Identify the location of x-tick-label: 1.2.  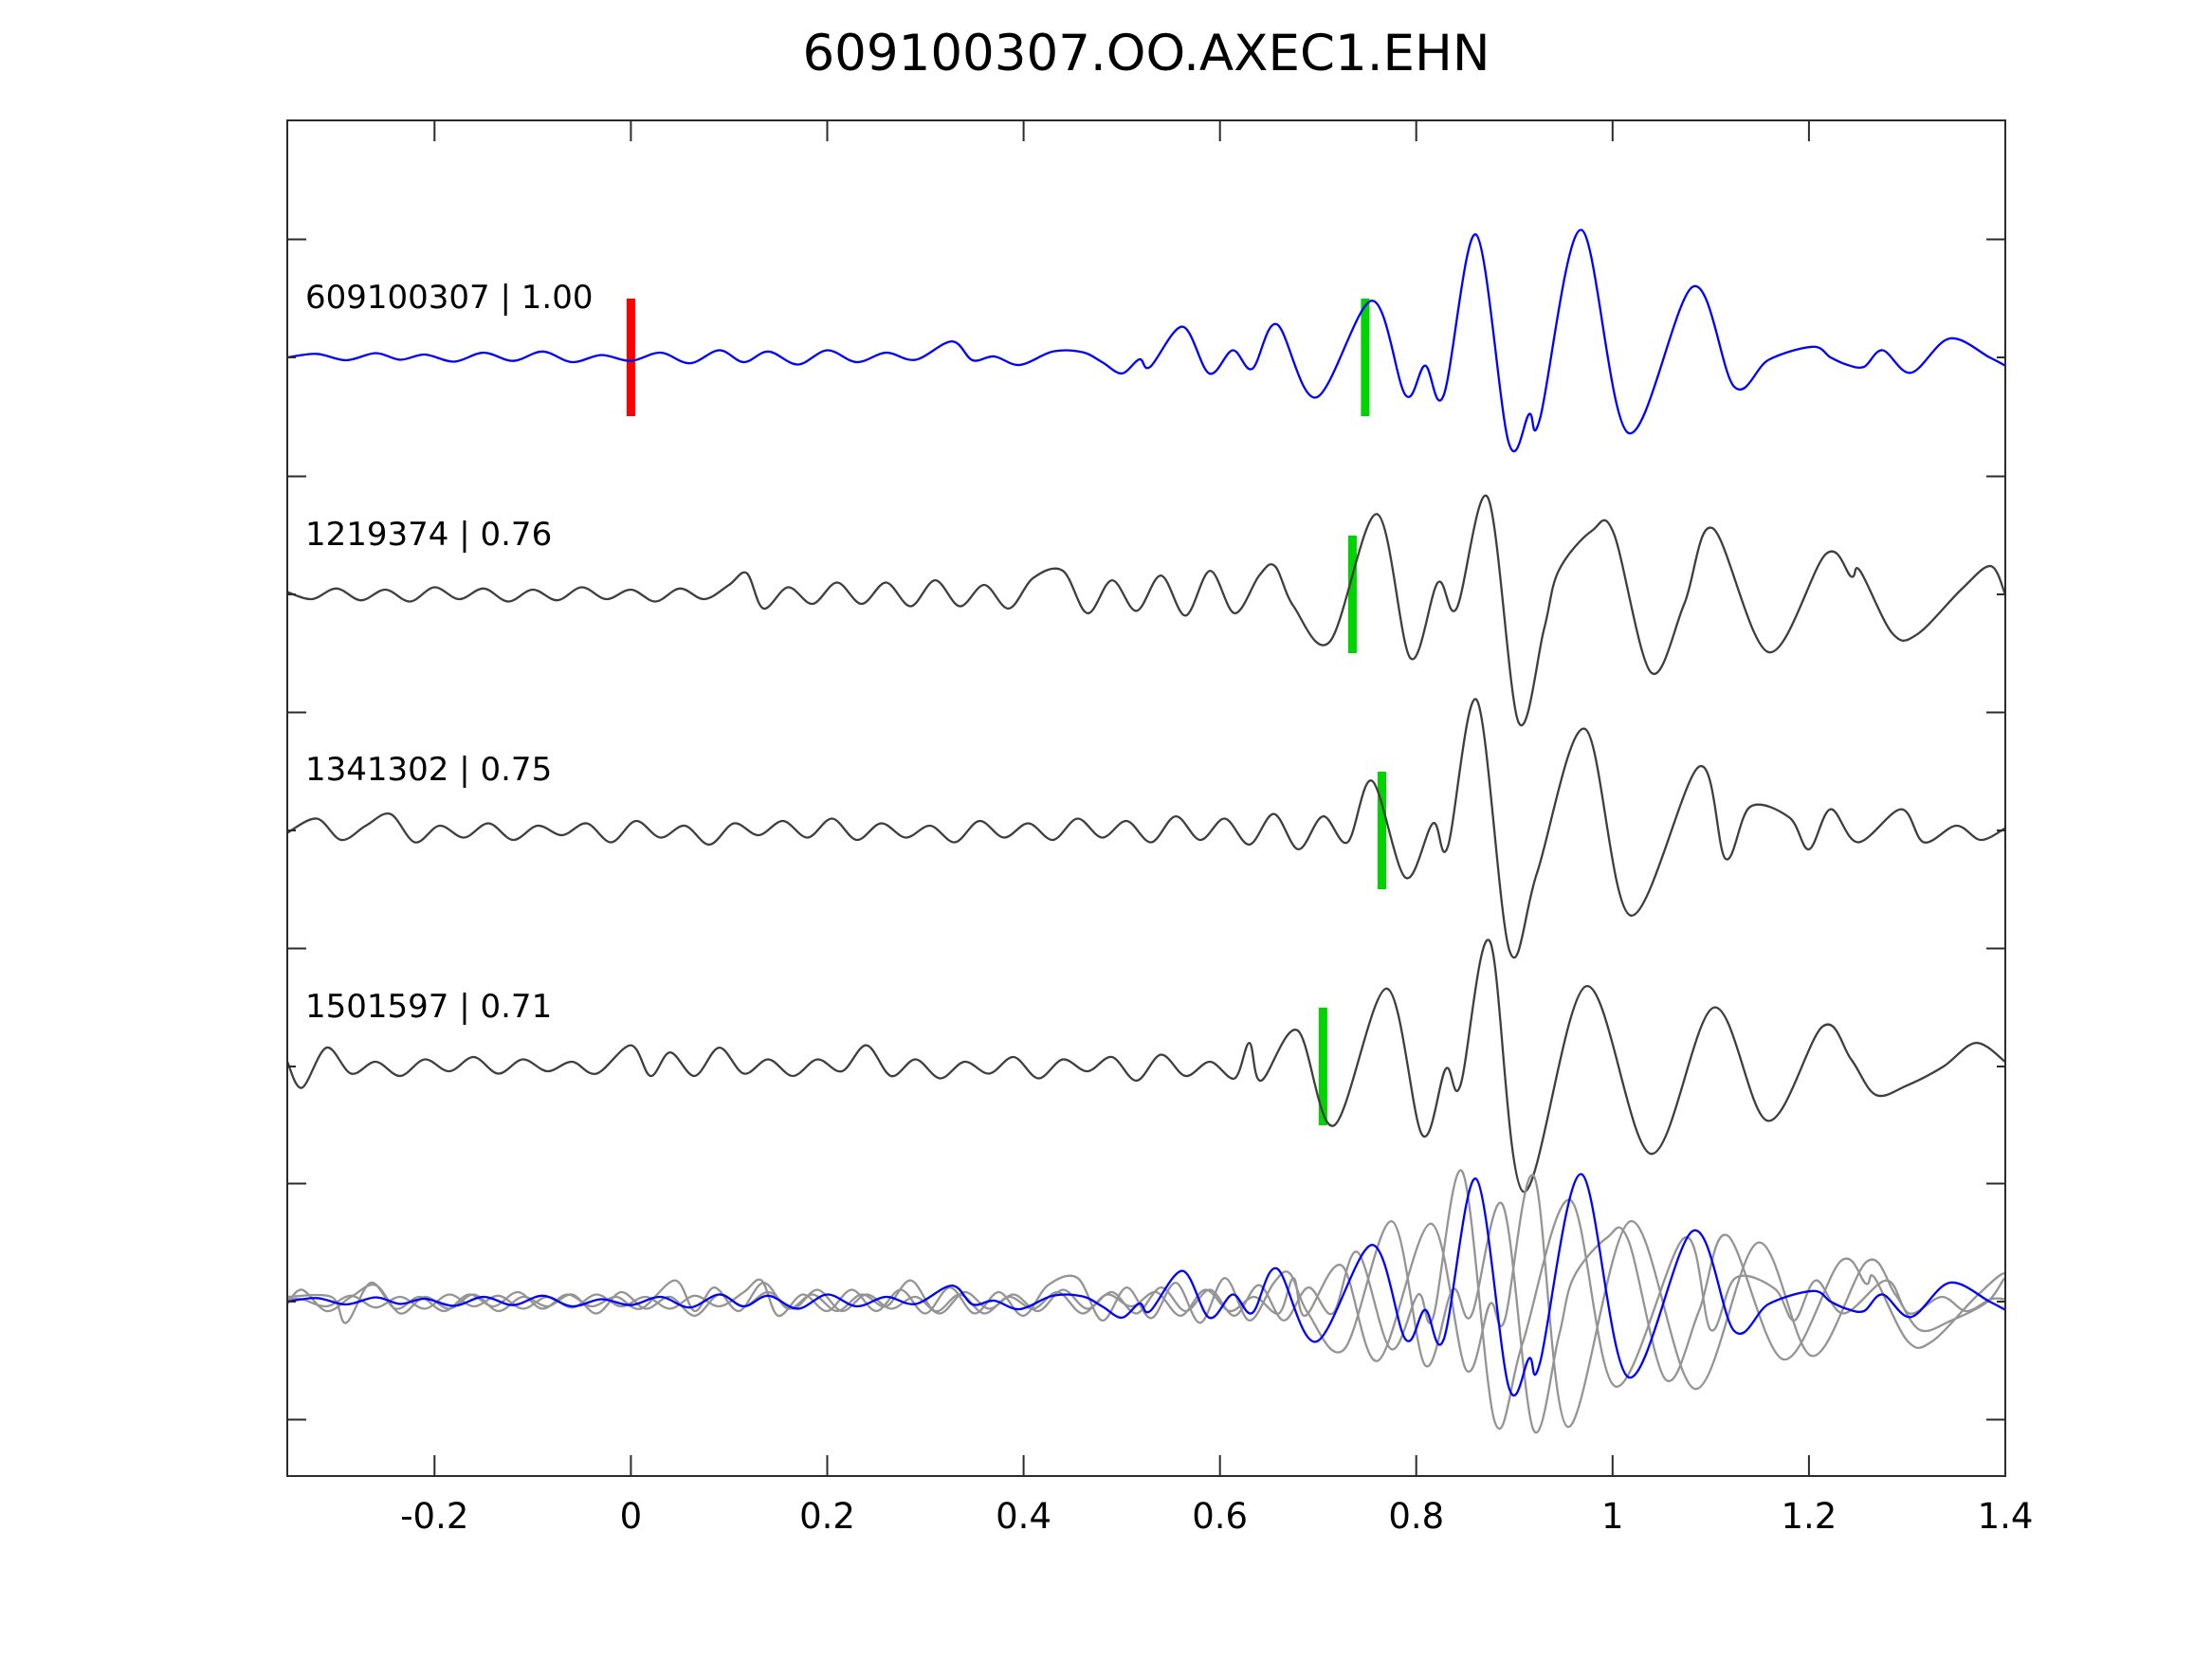
(1809, 1516).